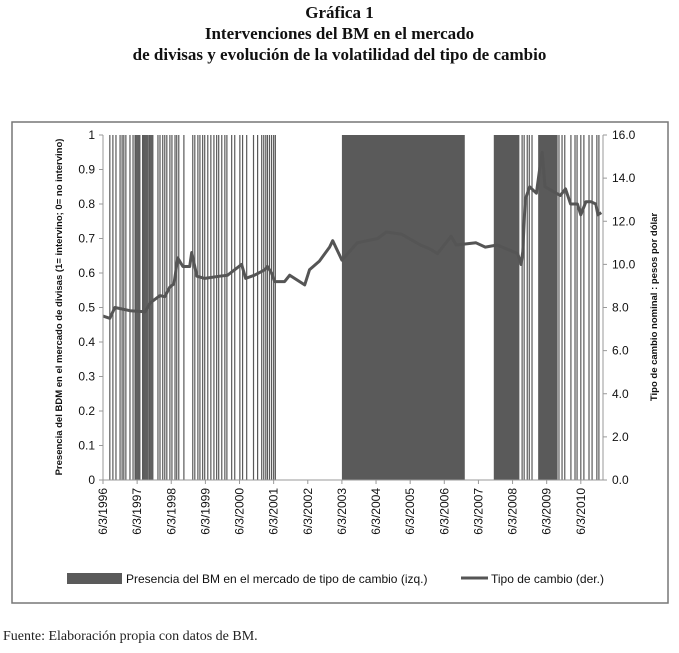 The height and width of the screenshot is (653, 679). What do you see at coordinates (274, 511) in the screenshot?
I see `x-tick-label: 6/3/2001` at bounding box center [274, 511].